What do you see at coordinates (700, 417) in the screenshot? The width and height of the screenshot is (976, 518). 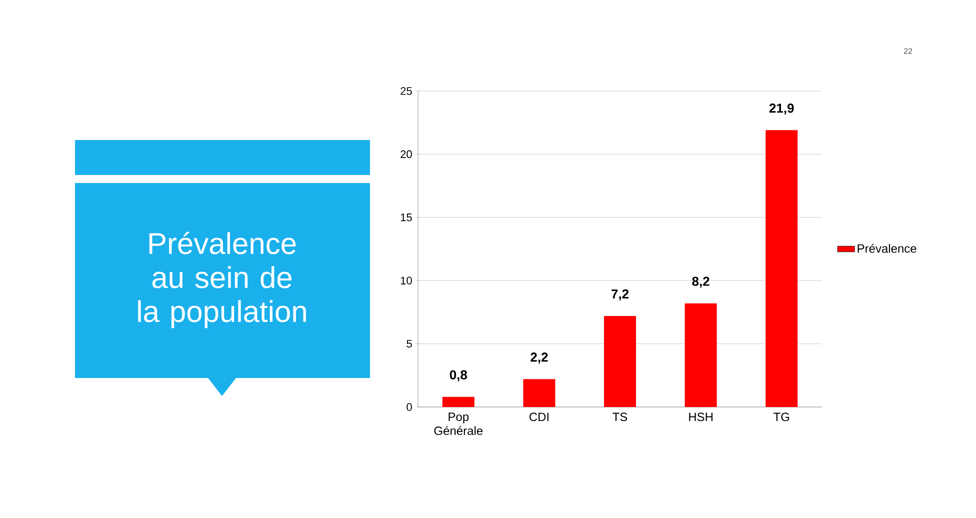 I see `x-tick-label: HSH` at bounding box center [700, 417].